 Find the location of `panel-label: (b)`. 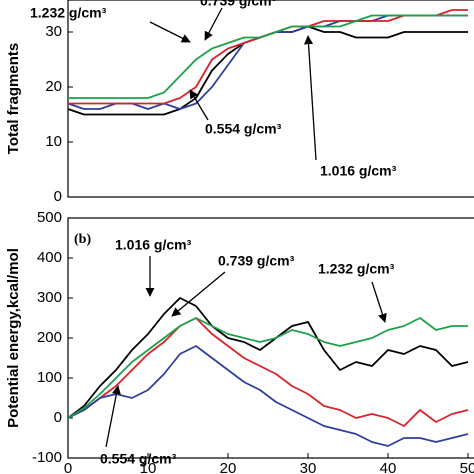

panel-label: (b) is located at coordinates (82, 239).